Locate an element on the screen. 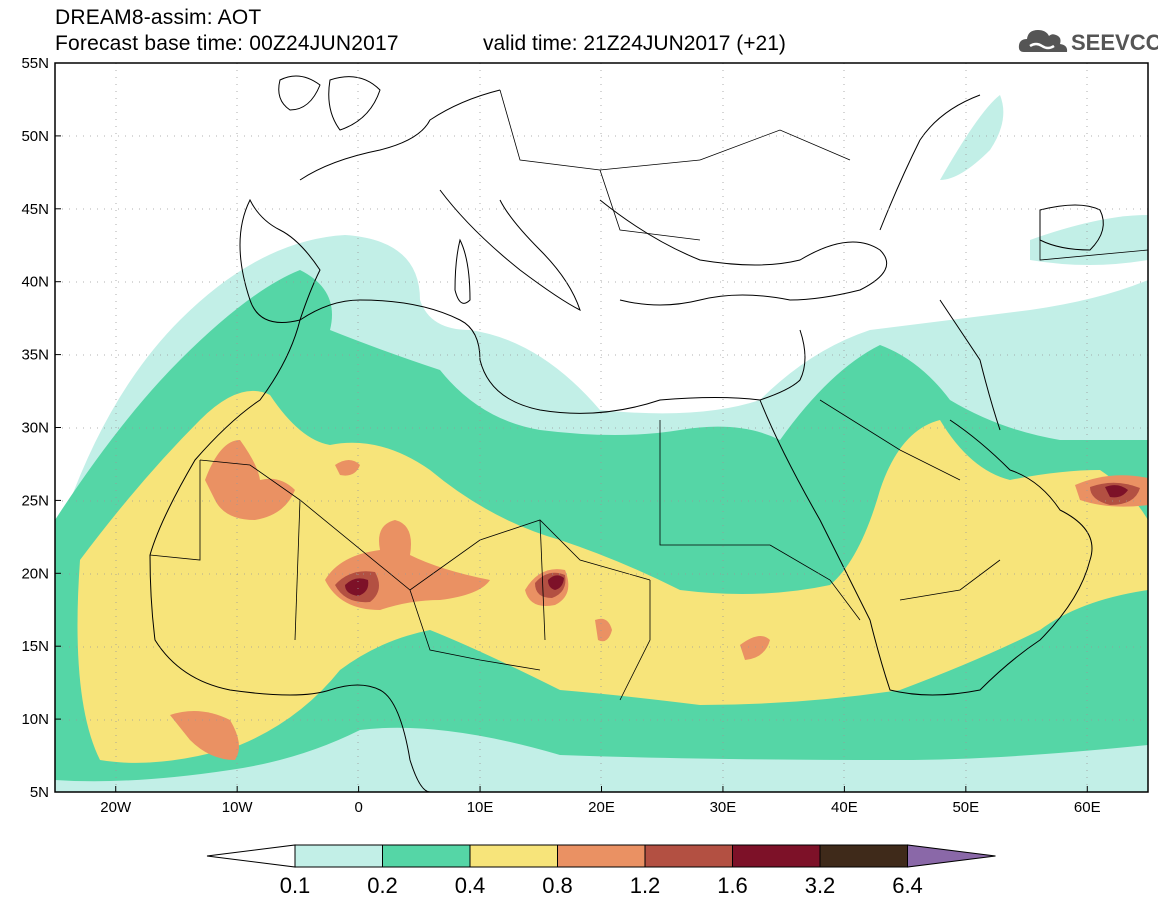 This screenshot has height=905, width=1165. lat-label: 40N is located at coordinates (35, 282).